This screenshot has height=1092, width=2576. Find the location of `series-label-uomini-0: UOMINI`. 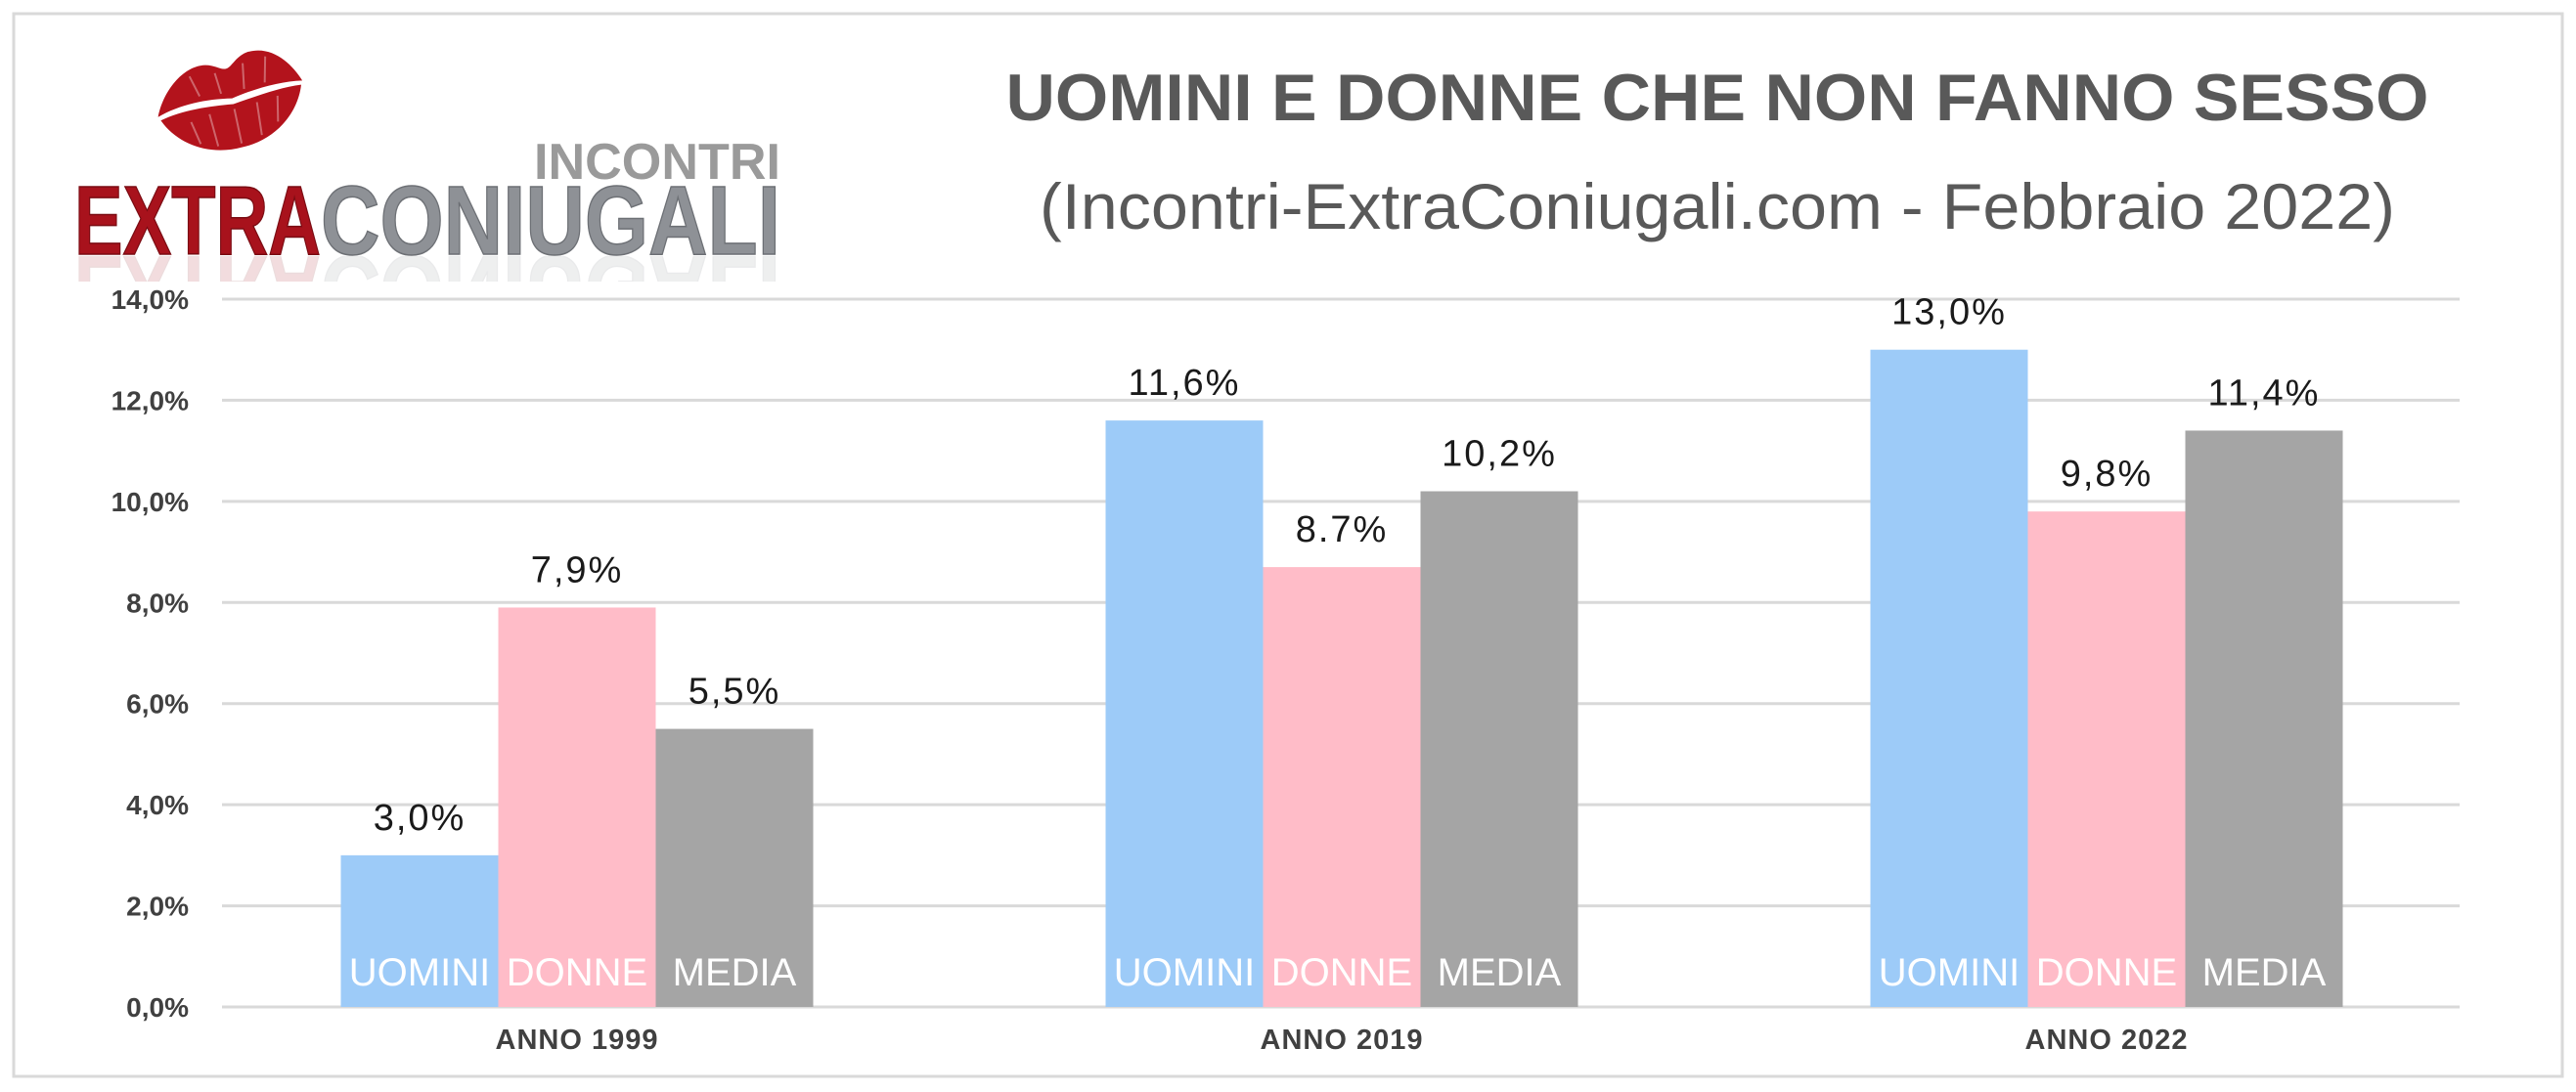

series-label-uomini-0: UOMINI is located at coordinates (420, 972).